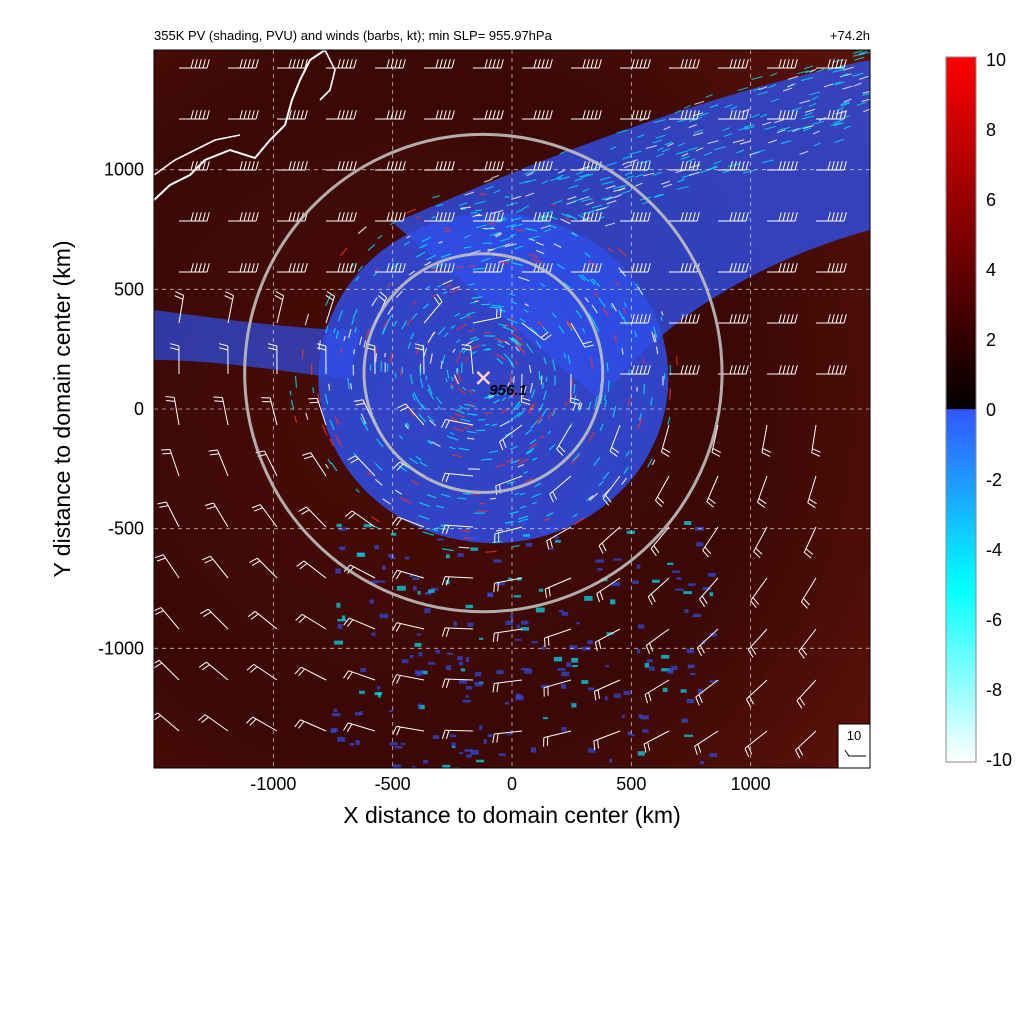 The height and width of the screenshot is (1024, 1024). What do you see at coordinates (994, 620) in the screenshot?
I see `colorbar-tick-label: -6` at bounding box center [994, 620].